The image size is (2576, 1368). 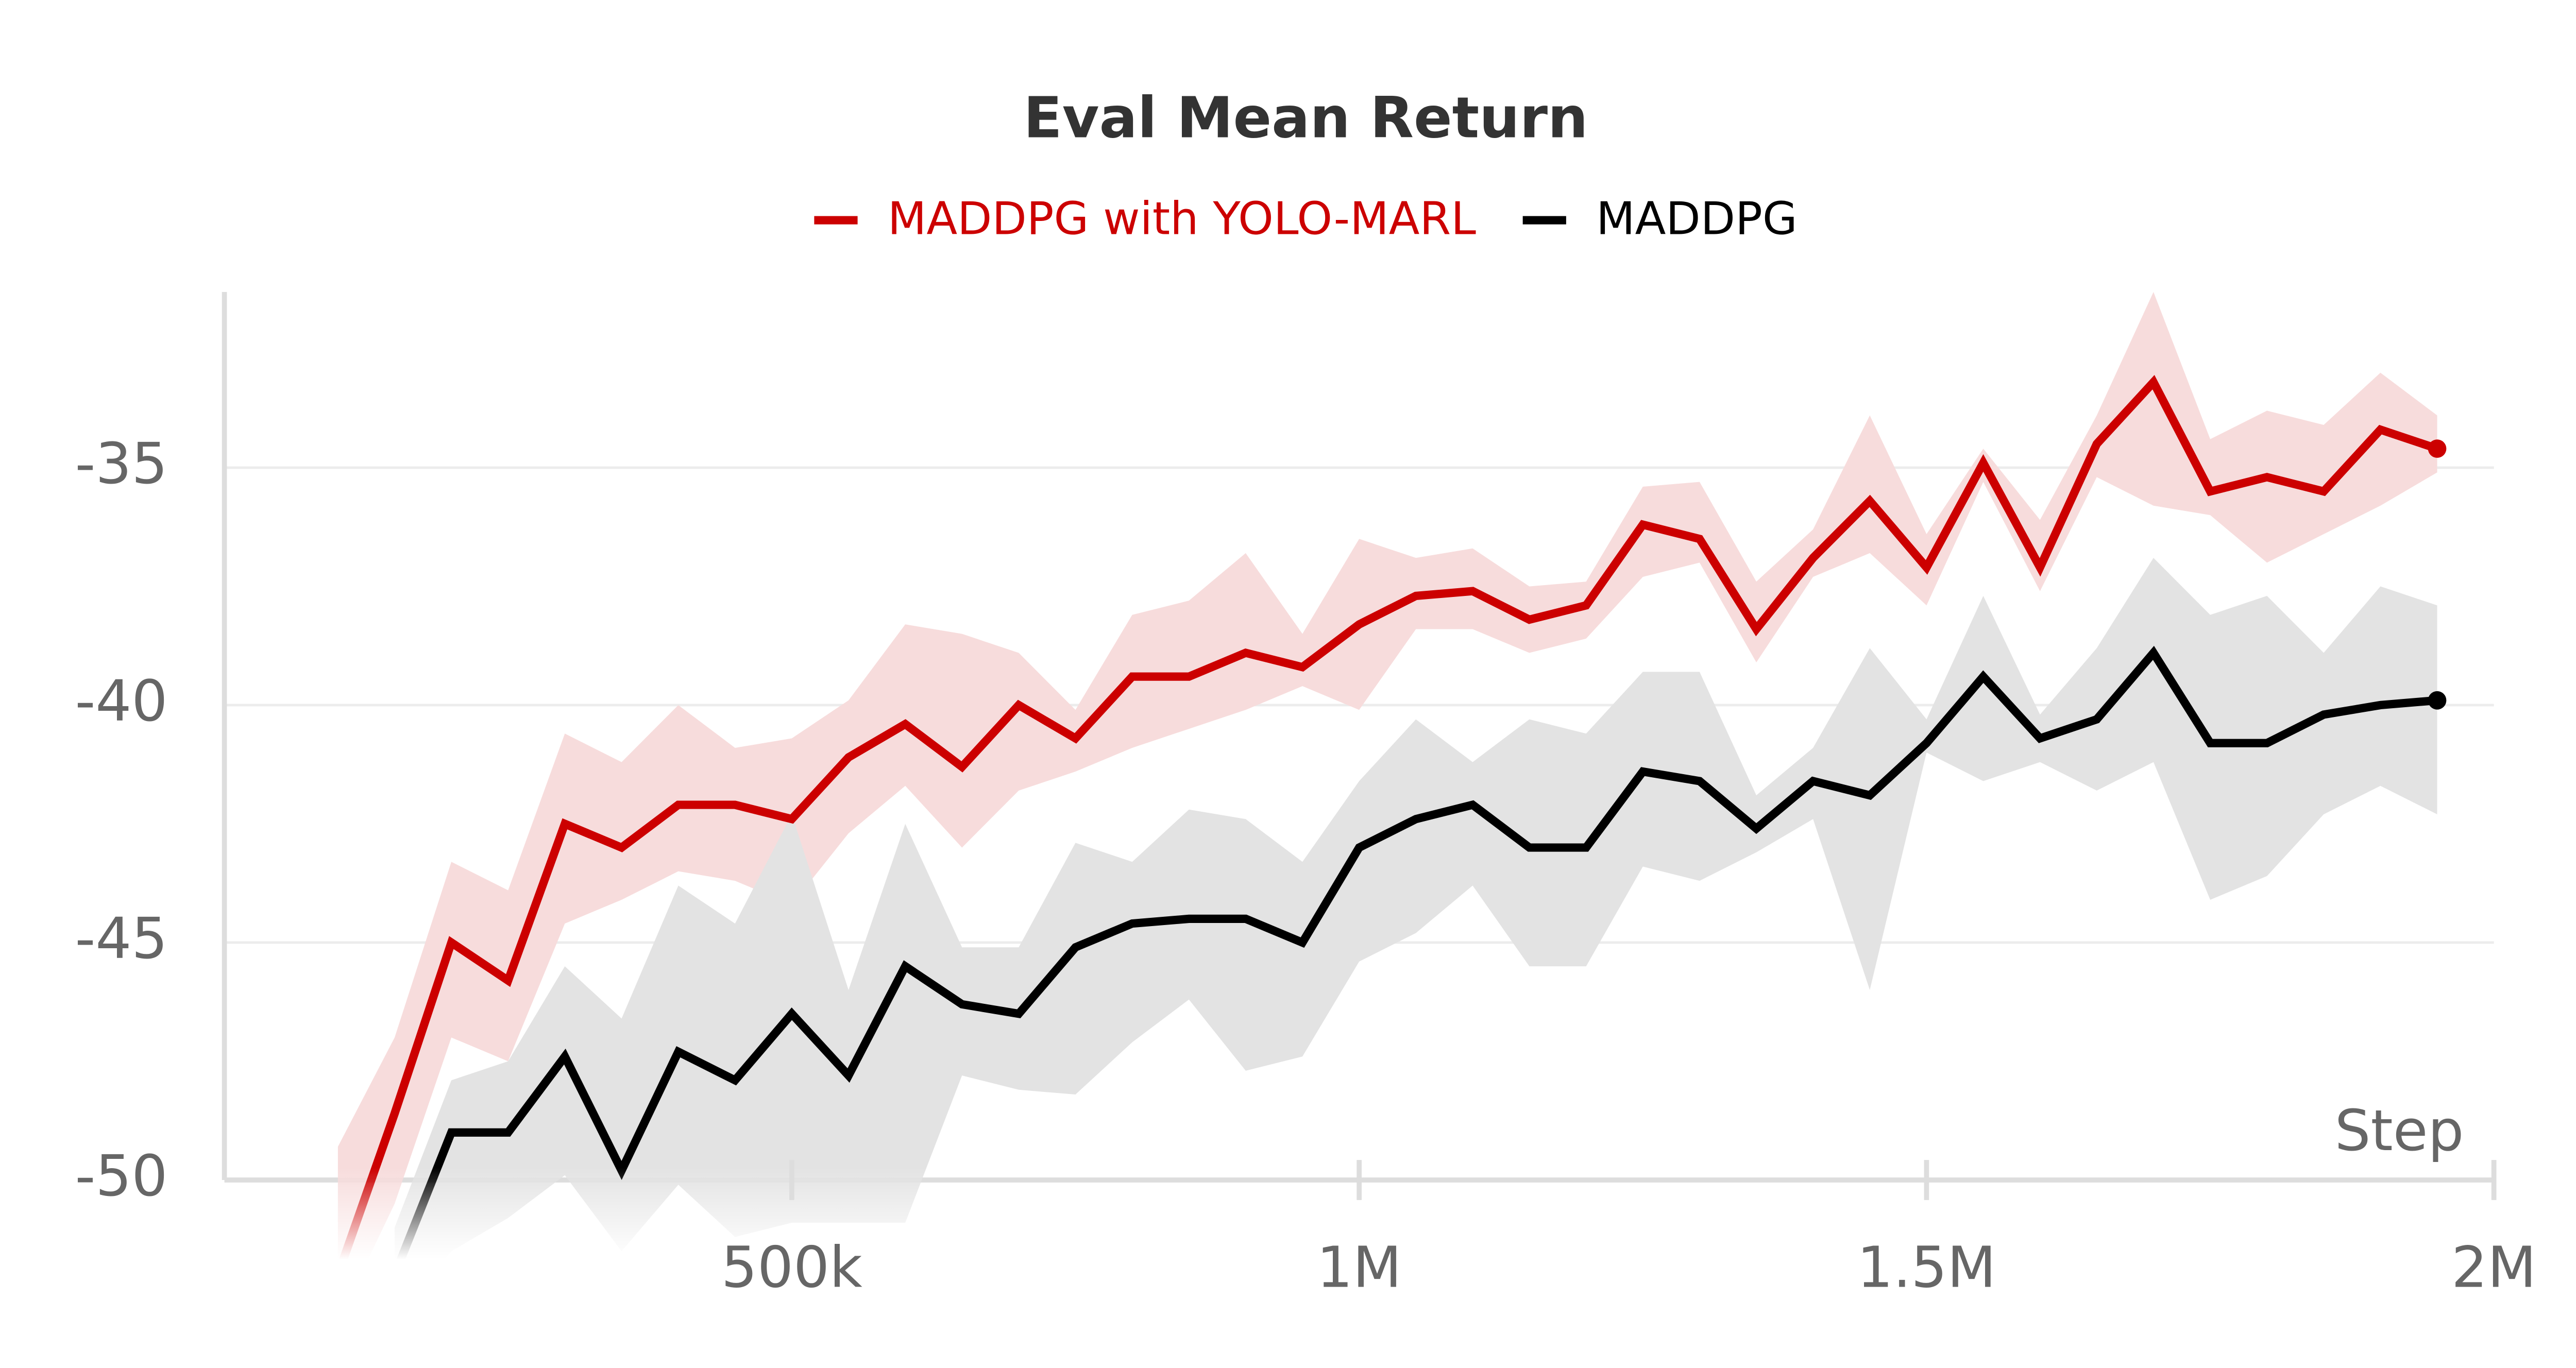 I want to click on legend-item: MADDPG with YOLO-MARL, so click(x=1145, y=219).